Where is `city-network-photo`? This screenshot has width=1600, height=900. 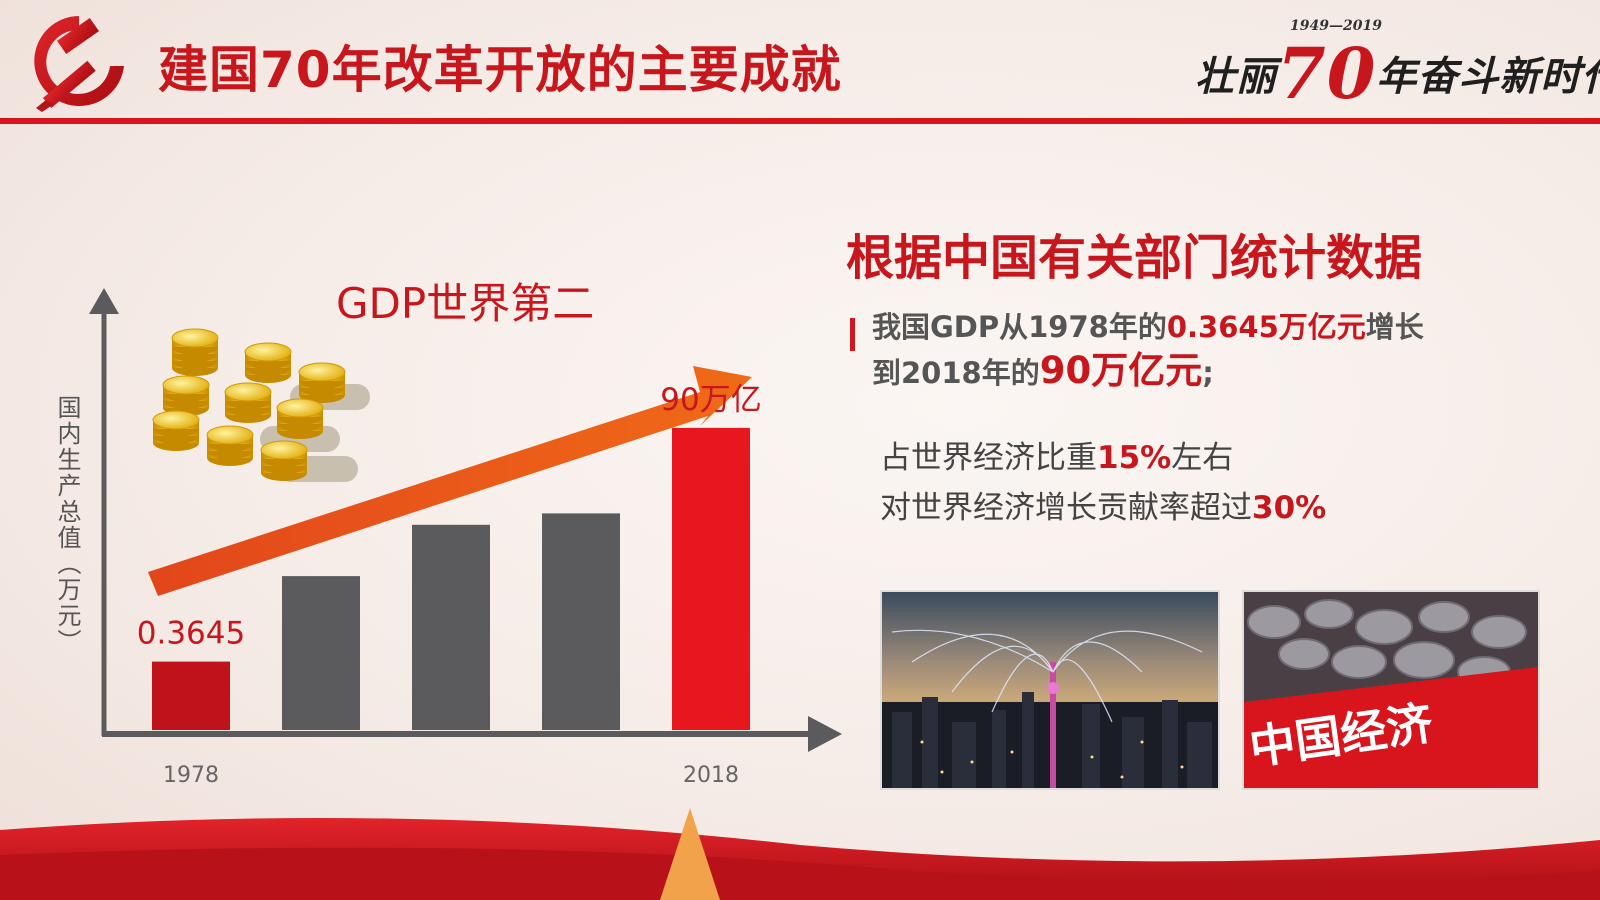
city-network-photo is located at coordinates (1050, 690).